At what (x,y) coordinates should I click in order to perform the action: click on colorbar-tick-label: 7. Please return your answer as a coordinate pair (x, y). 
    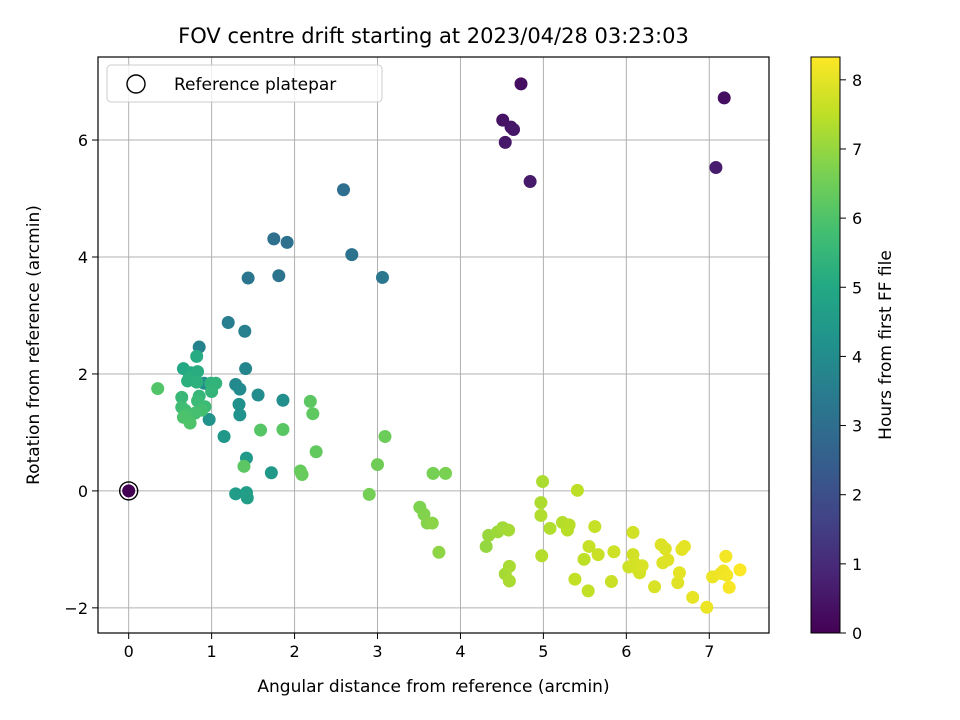
    Looking at the image, I should click on (857, 149).